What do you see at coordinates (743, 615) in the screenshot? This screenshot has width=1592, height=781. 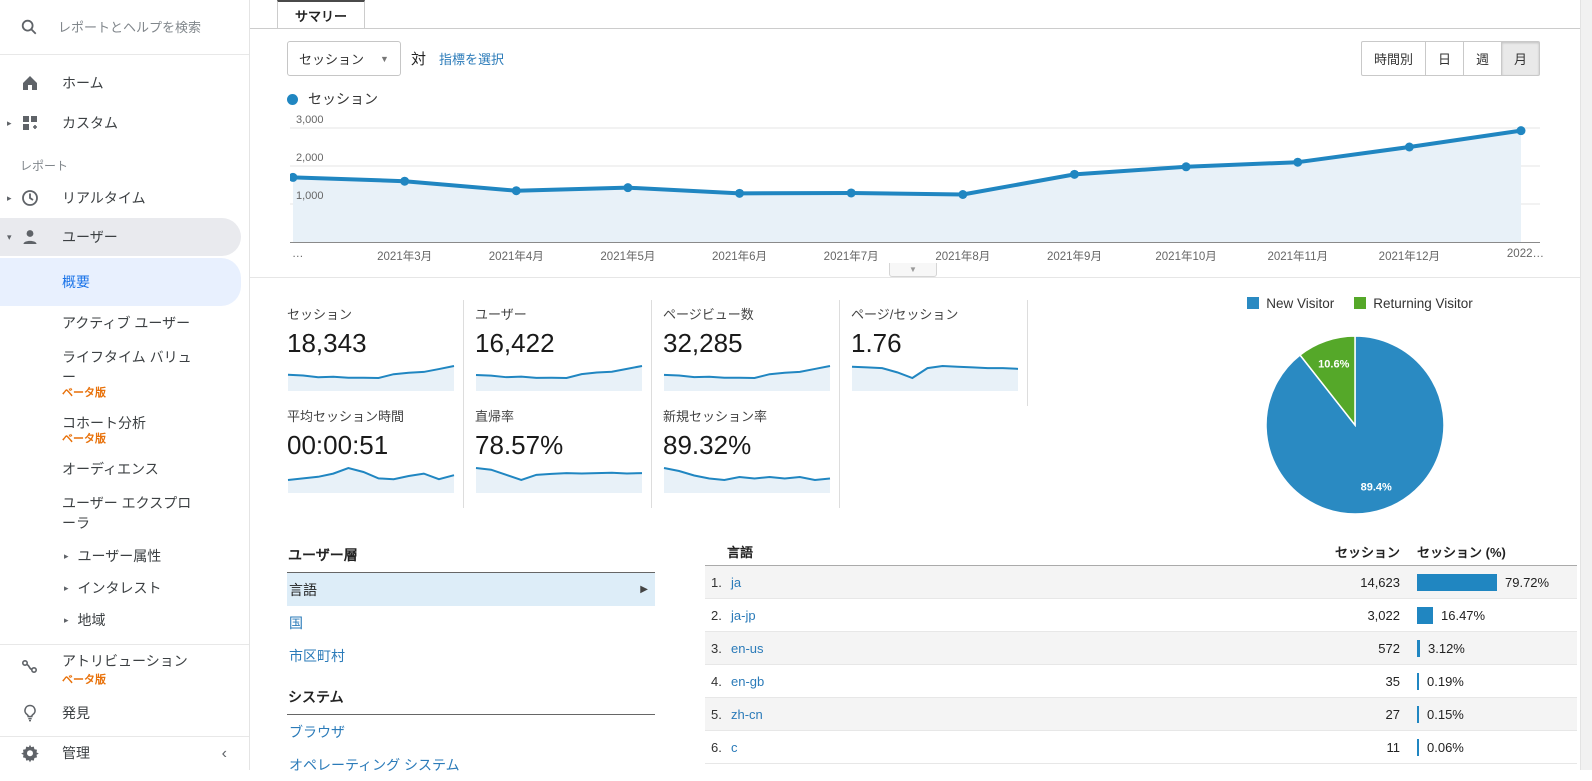 I see `language-link: ja-jp` at bounding box center [743, 615].